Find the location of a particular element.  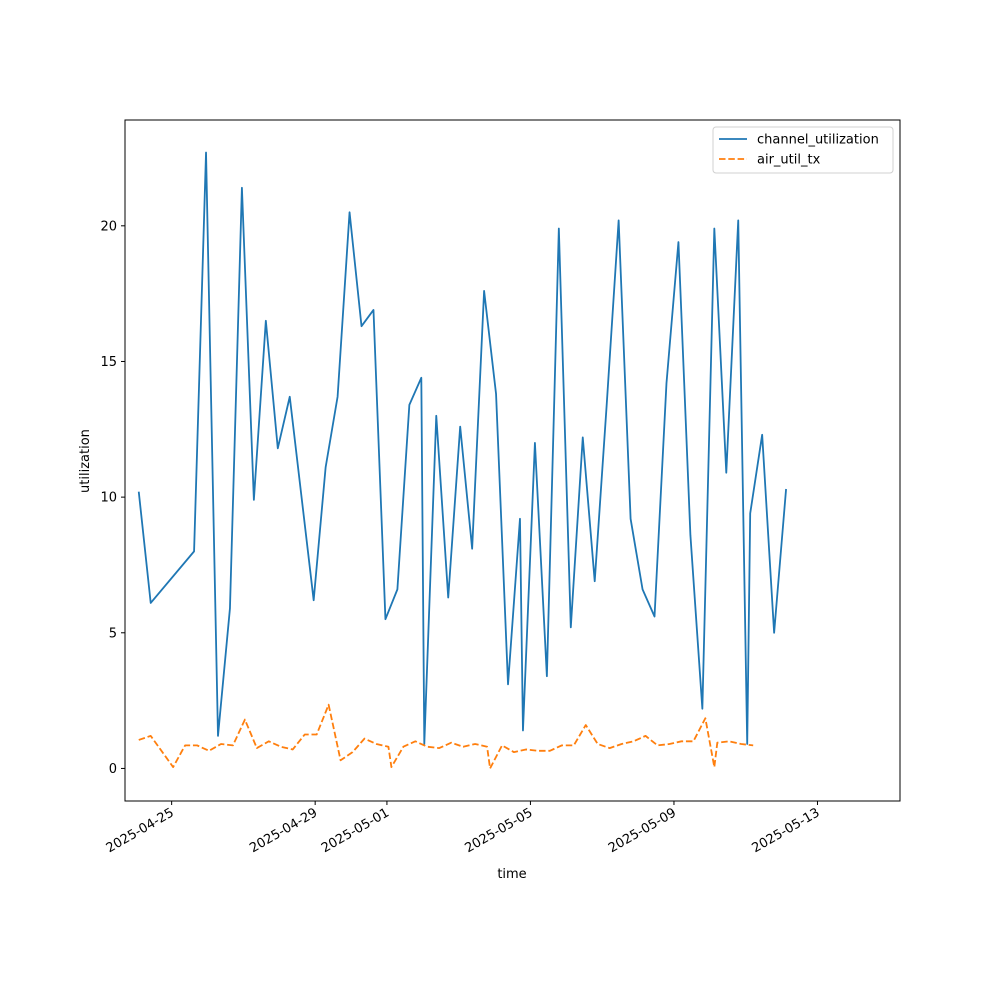

y-axis-title: utilization is located at coordinates (85, 461).